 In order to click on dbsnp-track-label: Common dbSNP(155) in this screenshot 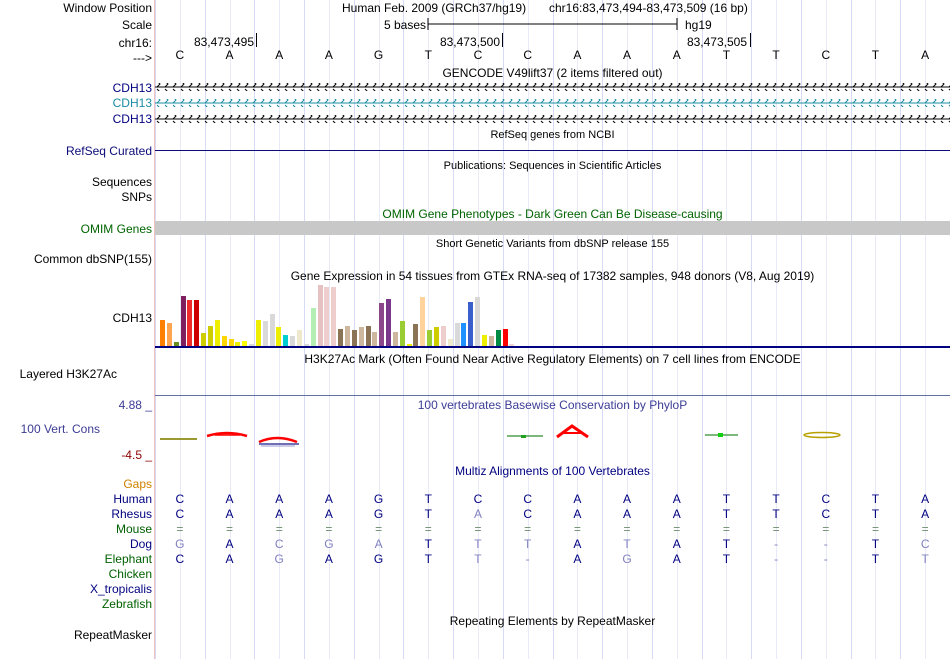, I will do `click(92, 259)`.